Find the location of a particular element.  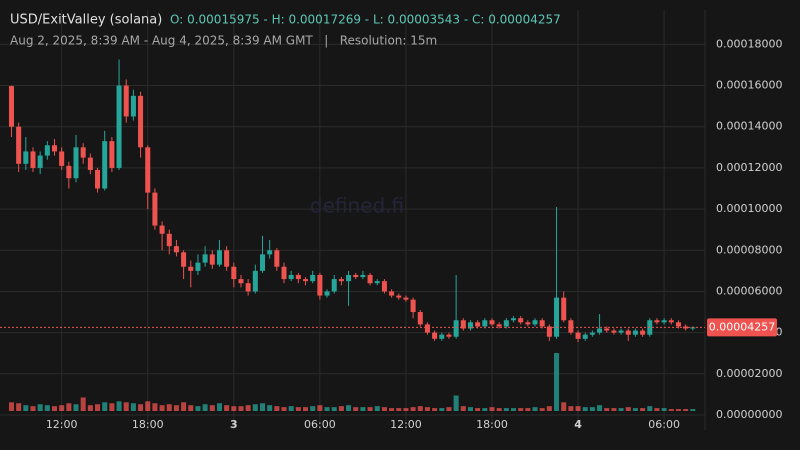

y-tick-label: 0.00014000 is located at coordinates (749, 126).